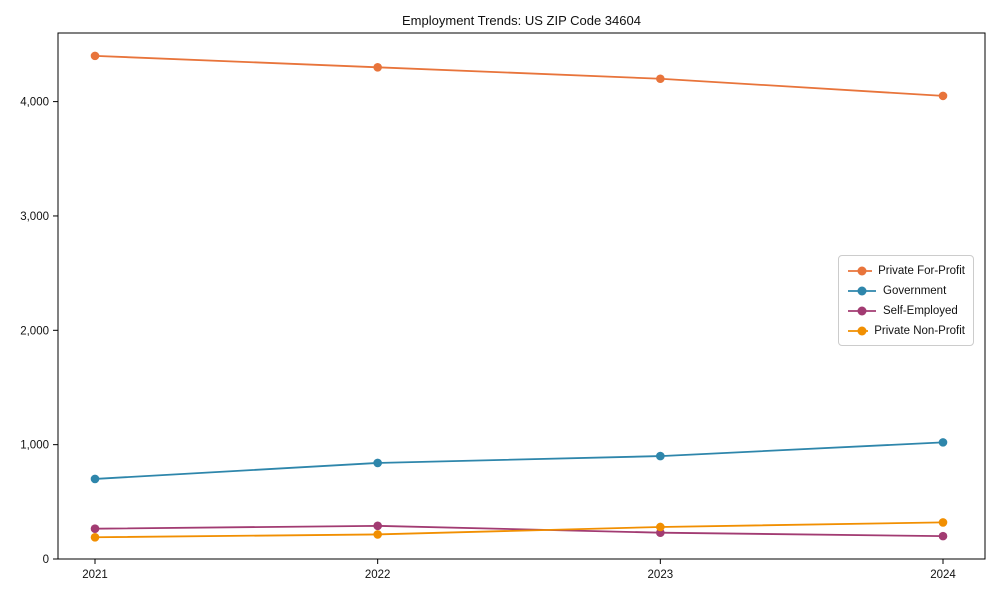 The image size is (1000, 600). I want to click on x-tick-label: 2023, so click(661, 575).